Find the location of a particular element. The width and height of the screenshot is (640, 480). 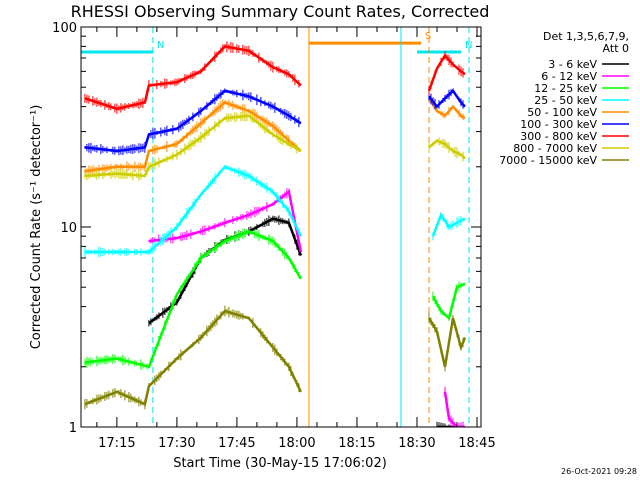

y-tick-label: 10 is located at coordinates (68, 228).